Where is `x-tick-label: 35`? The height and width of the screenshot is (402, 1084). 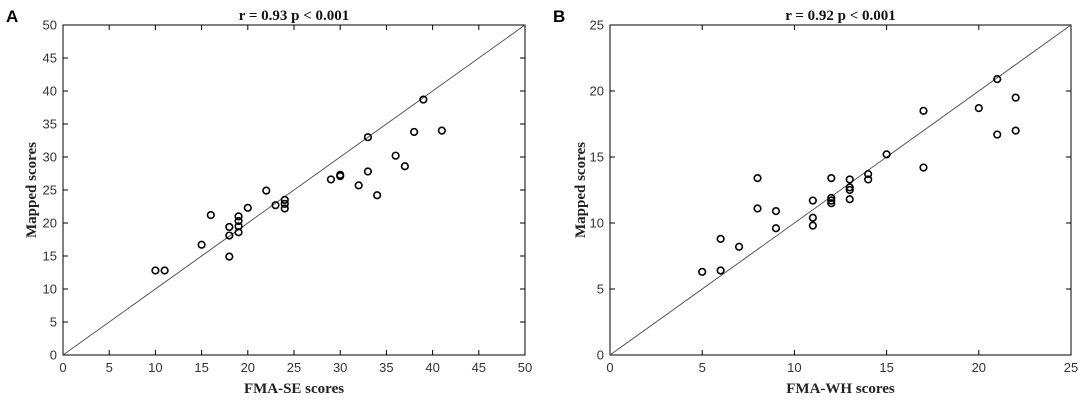
x-tick-label: 35 is located at coordinates (386, 367).